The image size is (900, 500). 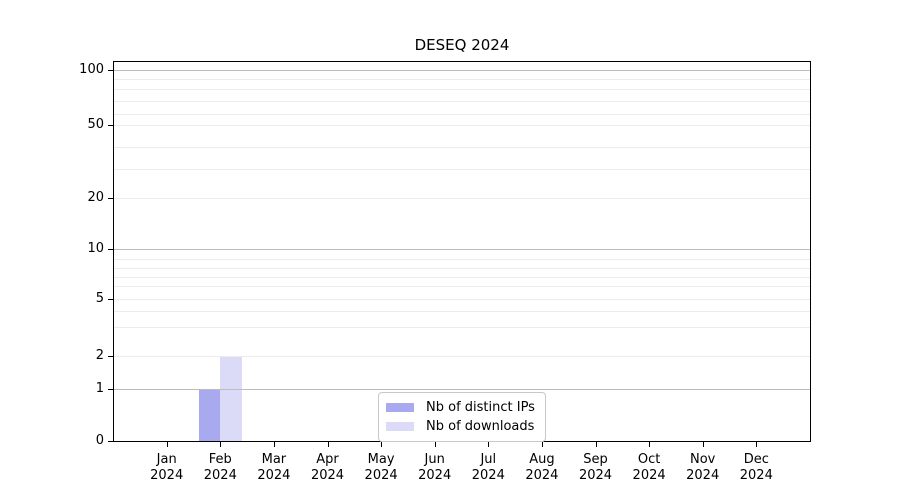 I want to click on y-tick-label-20: 20, so click(x=95, y=197).